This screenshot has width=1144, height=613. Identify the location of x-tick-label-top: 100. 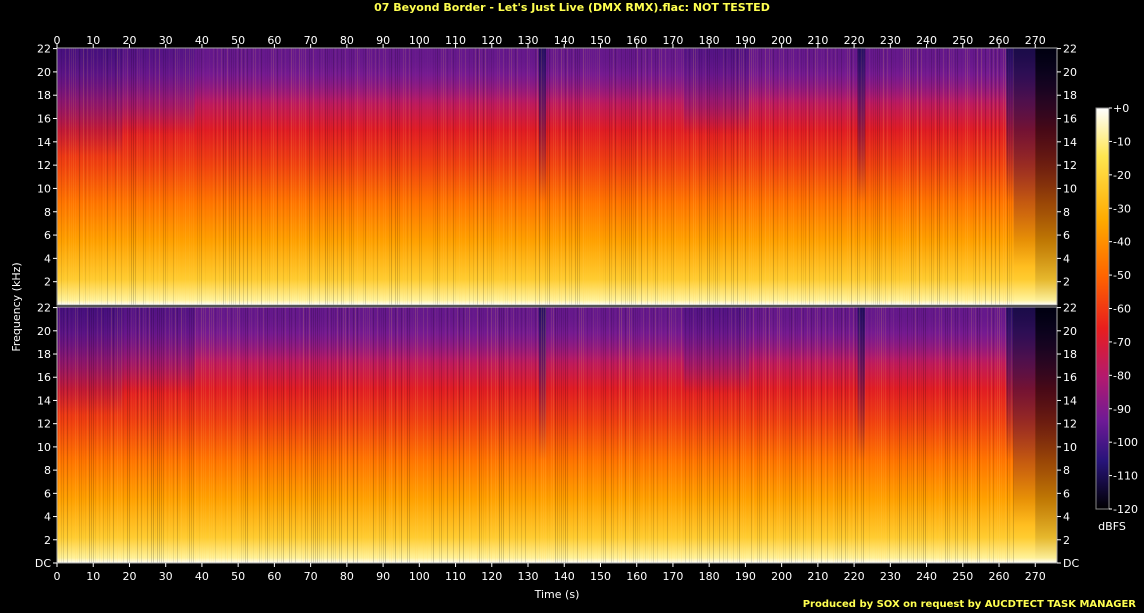
(419, 40).